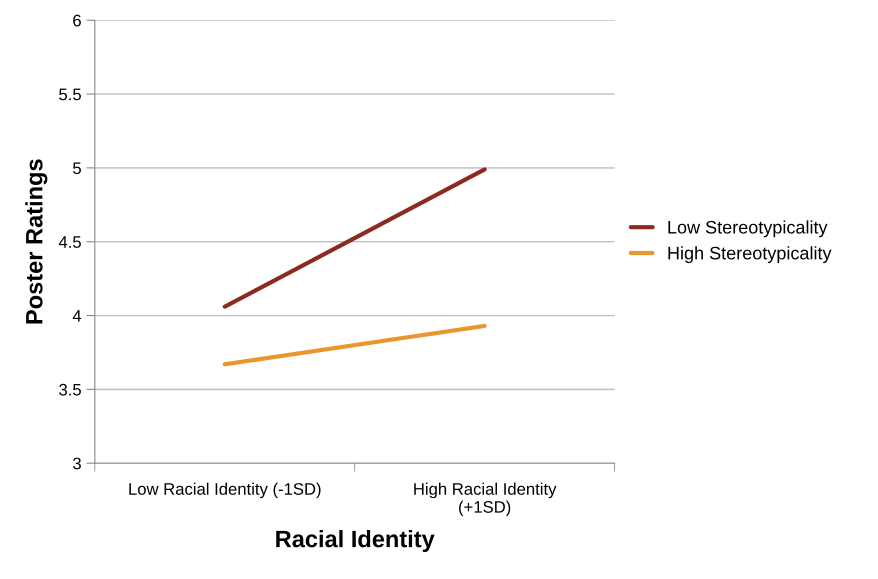 The height and width of the screenshot is (579, 878). What do you see at coordinates (748, 229) in the screenshot?
I see `legend-label: Low Stereotypicality` at bounding box center [748, 229].